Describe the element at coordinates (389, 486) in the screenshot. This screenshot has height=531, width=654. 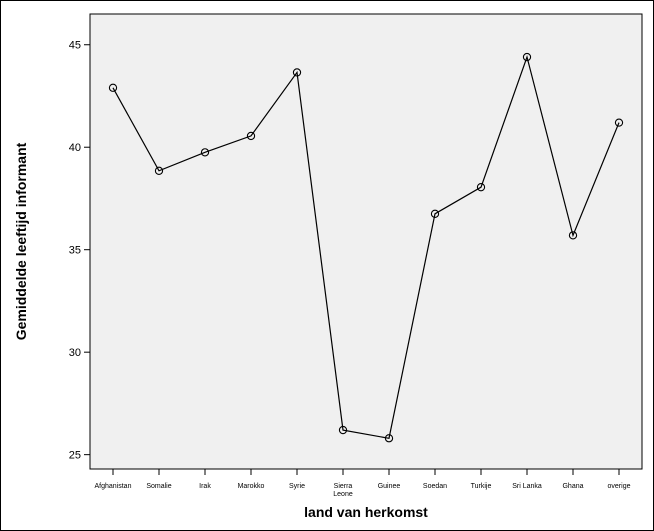
I see `x-tick-label: Guinee` at that location.